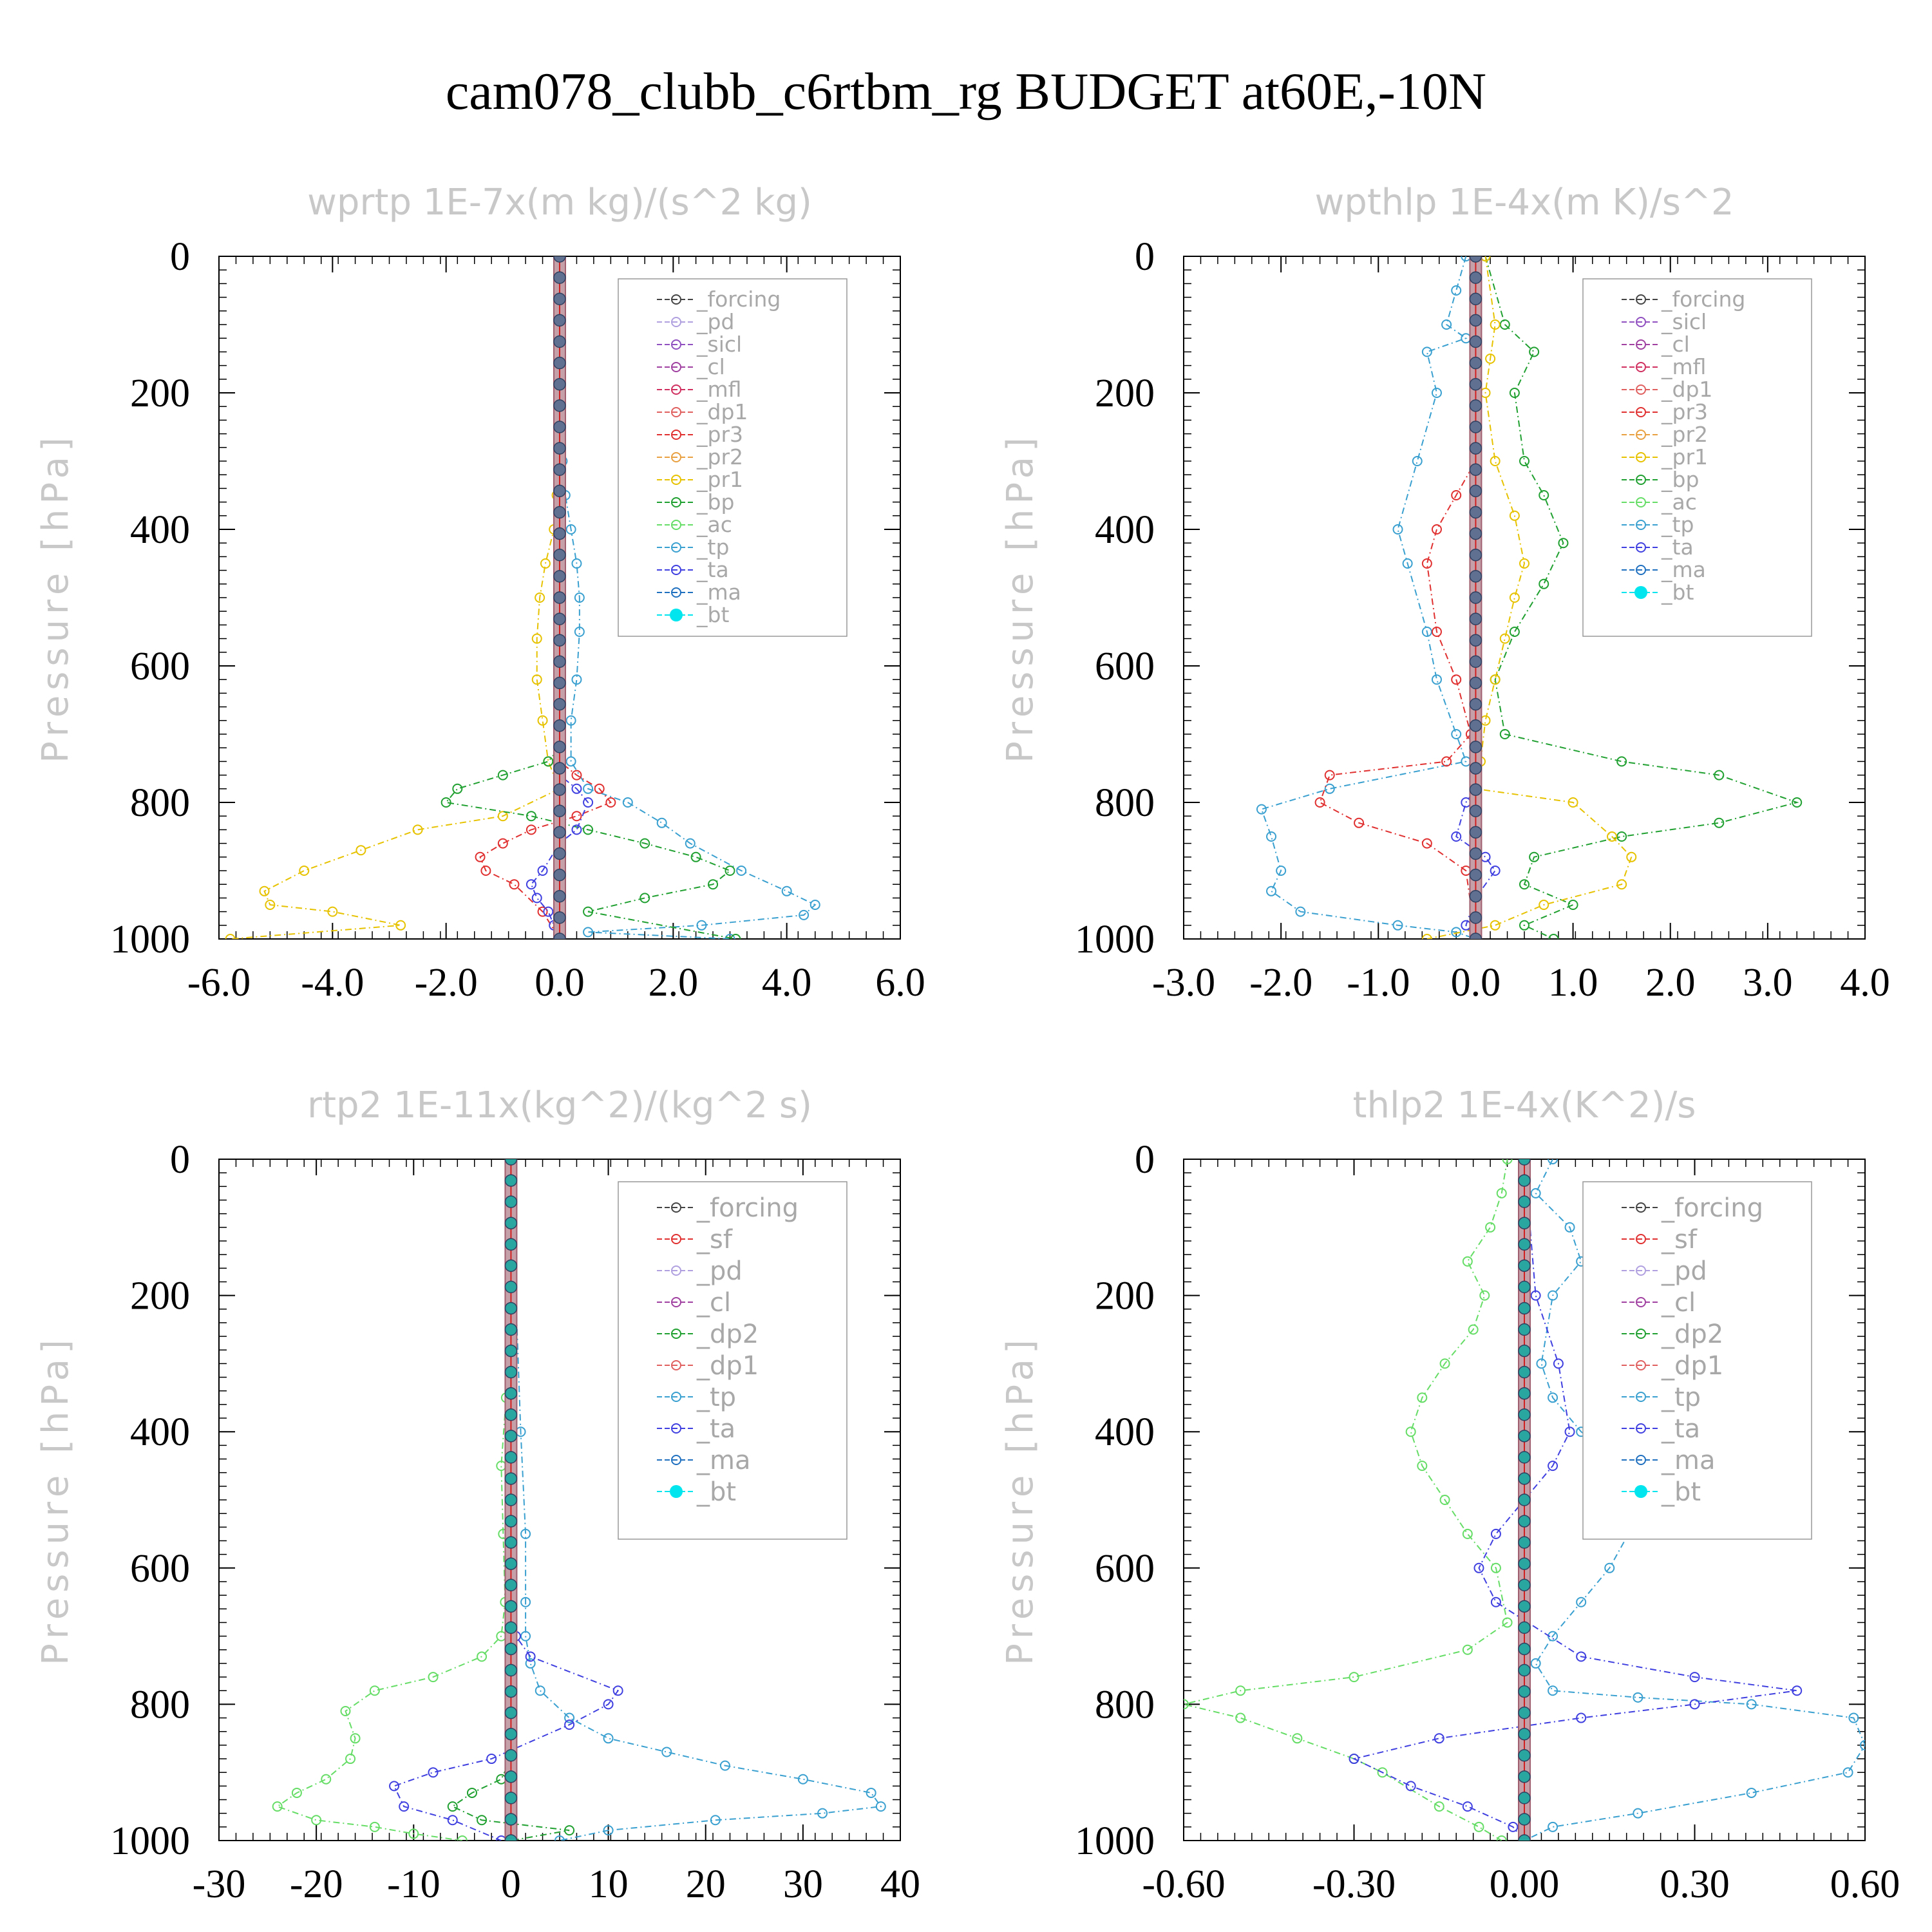 The height and width of the screenshot is (1932, 1932). What do you see at coordinates (1125, 1705) in the screenshot?
I see `y-tick-label: 800` at bounding box center [1125, 1705].